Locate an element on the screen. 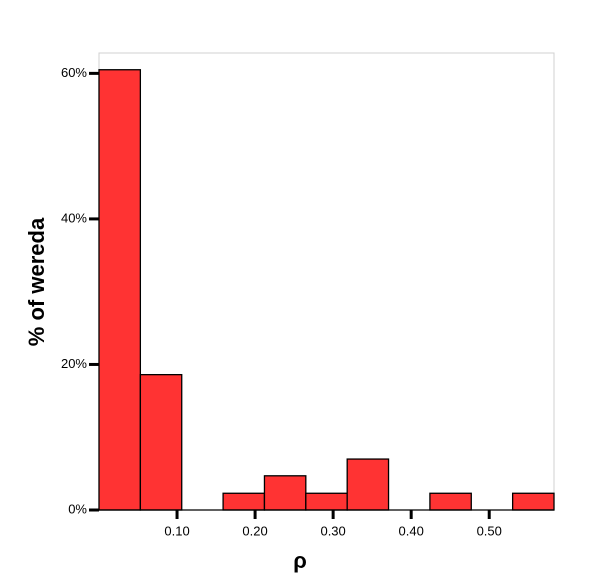 Image resolution: width=600 pixels, height=587 pixels. x-tick-label: 0.30 is located at coordinates (332, 530).